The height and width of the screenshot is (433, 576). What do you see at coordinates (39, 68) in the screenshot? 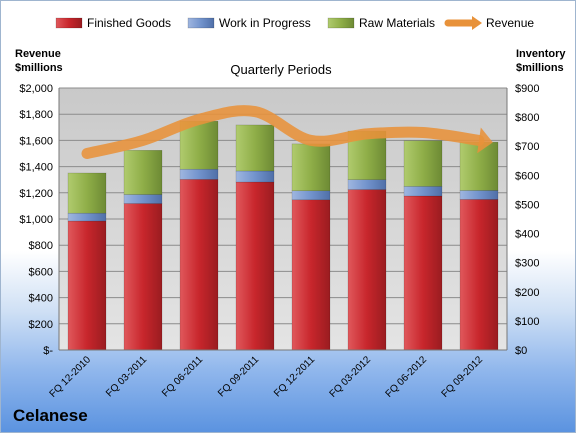
I see `left-axis-label-line2: $millions` at bounding box center [39, 68].